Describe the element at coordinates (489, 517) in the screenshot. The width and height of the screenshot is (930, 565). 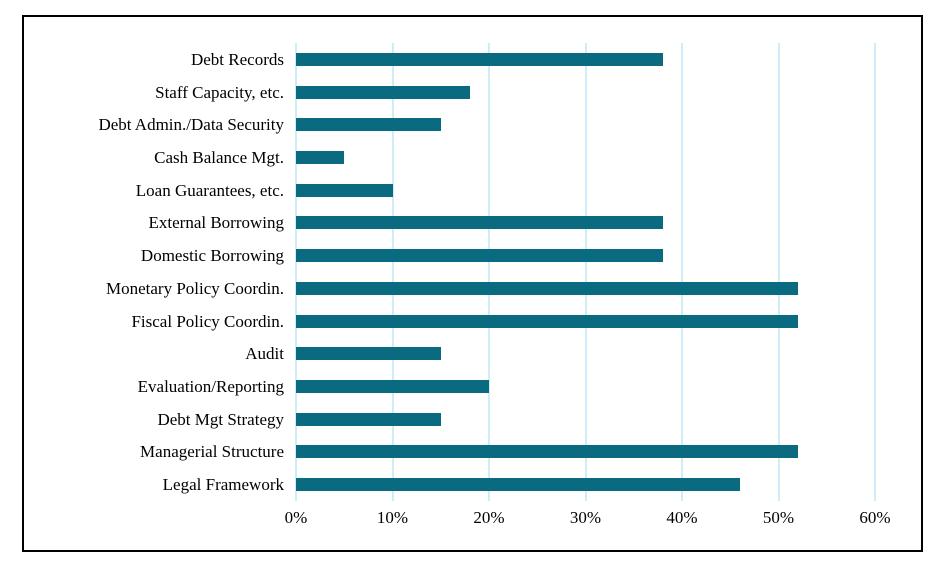
I see `x-tick-label: 20%` at that location.